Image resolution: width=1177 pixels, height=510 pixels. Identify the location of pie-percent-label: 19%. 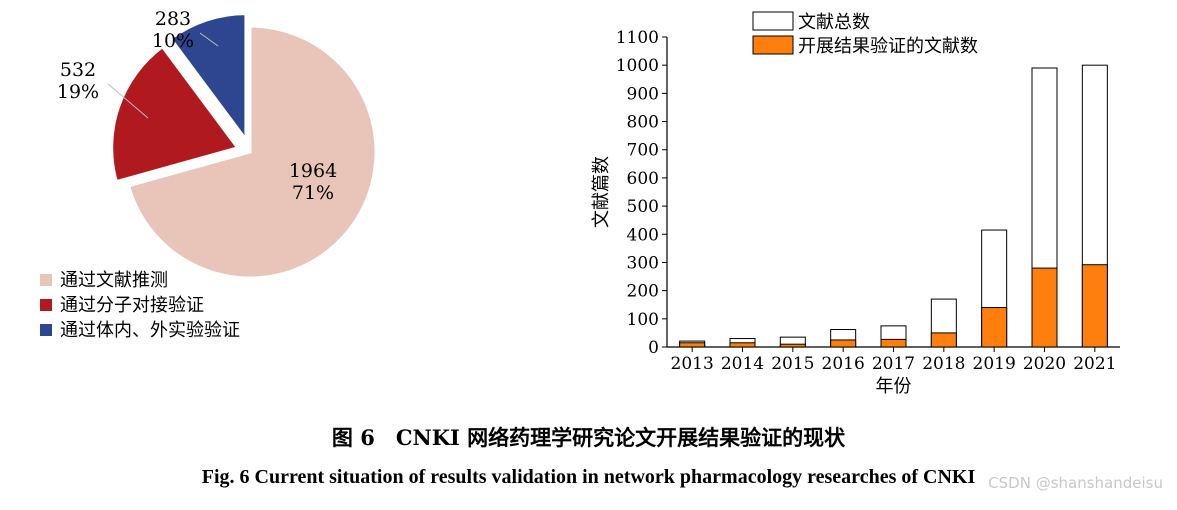
(78, 92).